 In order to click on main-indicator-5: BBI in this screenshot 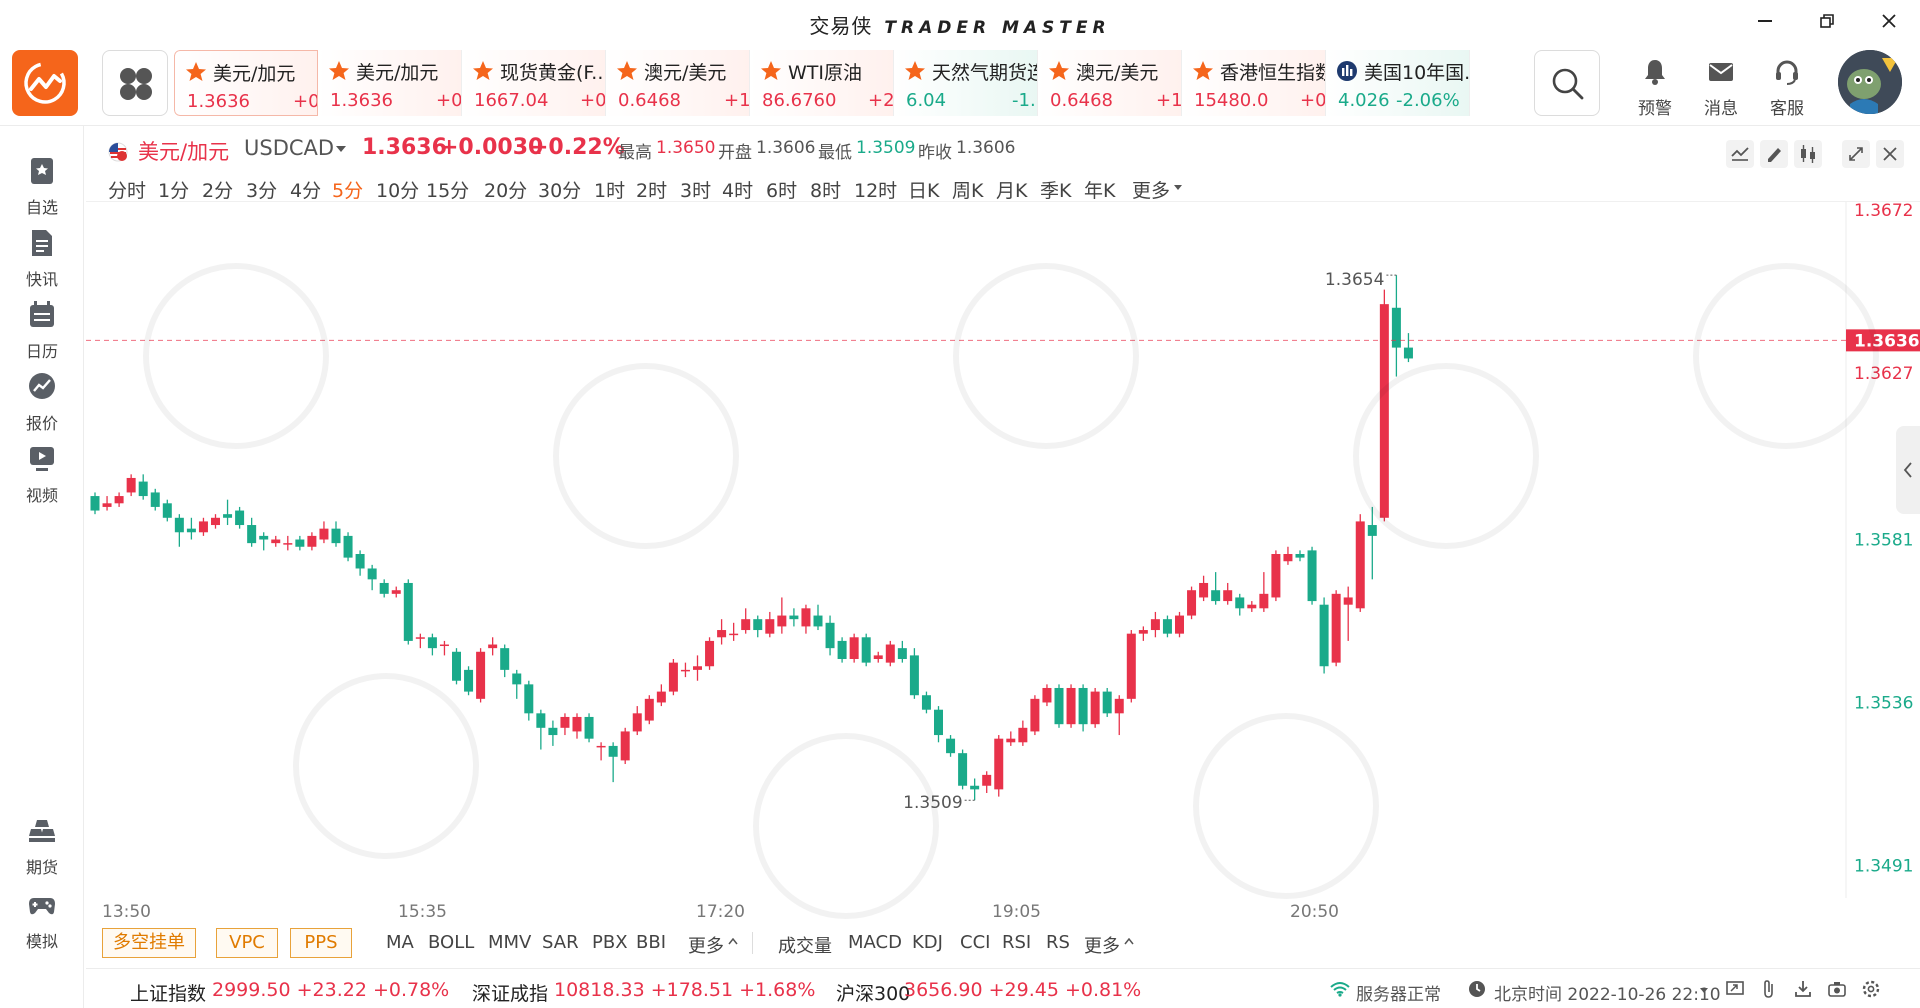, I will do `click(651, 942)`.